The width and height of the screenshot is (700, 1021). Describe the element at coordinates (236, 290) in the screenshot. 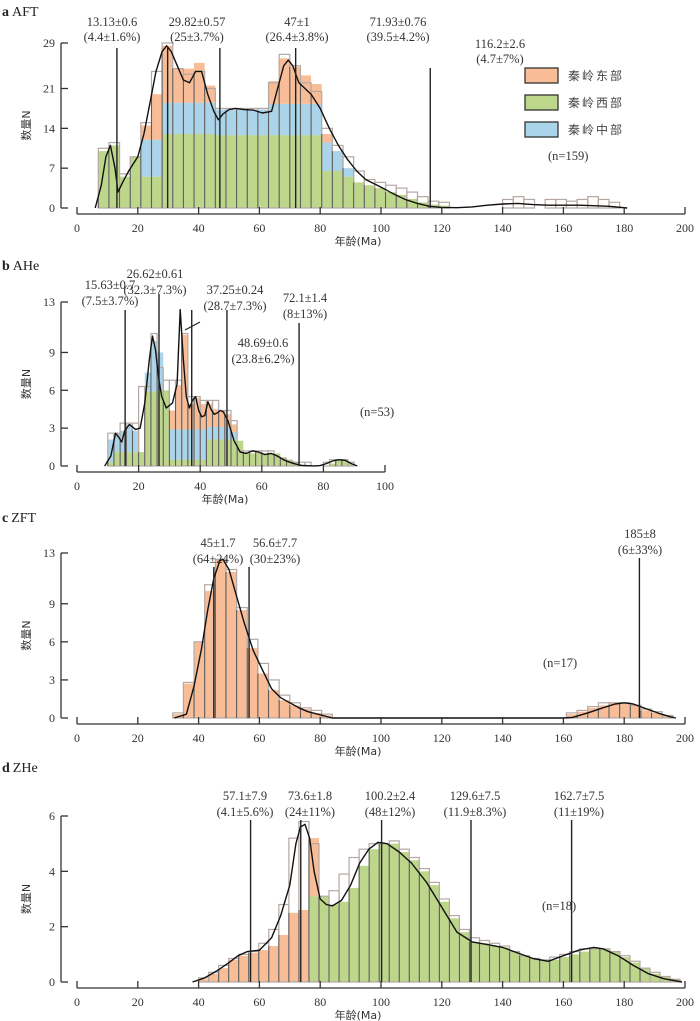

I see `peak-age-label: 37.25±0.24` at that location.